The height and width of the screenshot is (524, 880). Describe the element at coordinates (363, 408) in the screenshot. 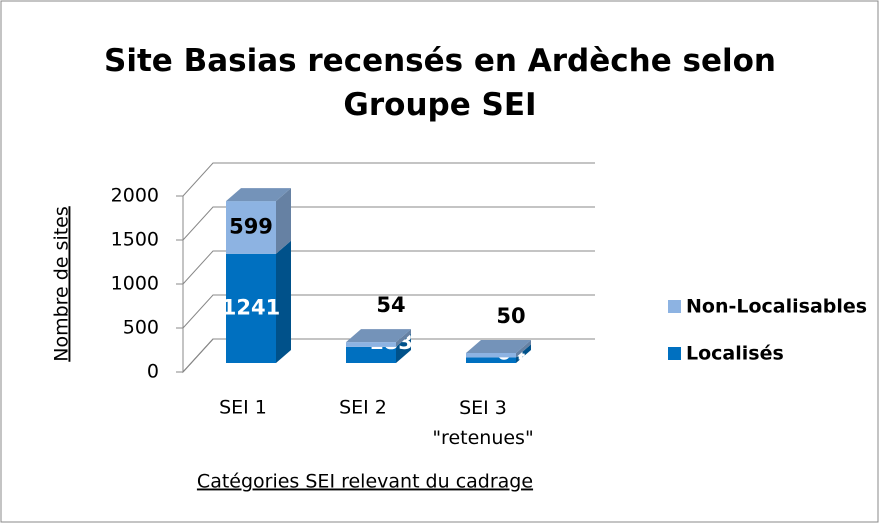

I see `x-tick-label: SEI 2` at that location.